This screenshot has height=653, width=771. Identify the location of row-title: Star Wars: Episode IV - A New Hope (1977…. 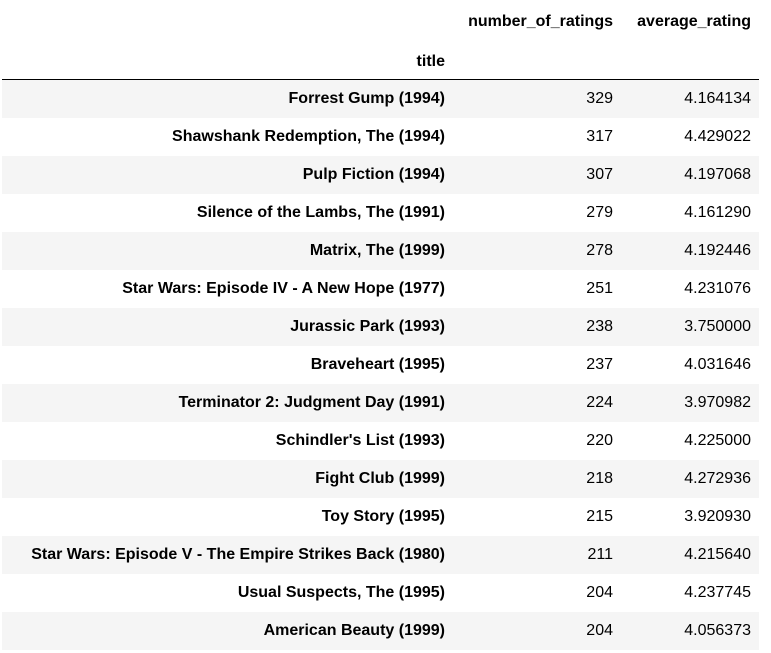
(283, 288).